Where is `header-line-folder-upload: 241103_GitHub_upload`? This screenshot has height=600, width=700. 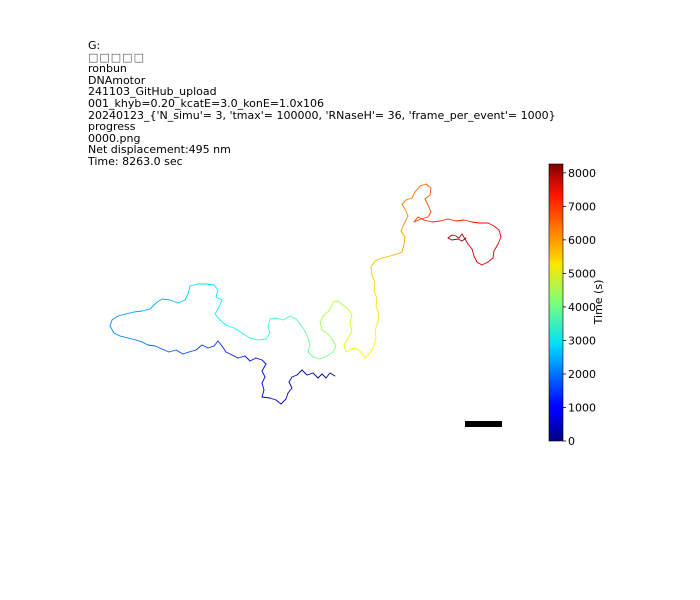
header-line-folder-upload: 241103_GitHub_upload is located at coordinates (152, 92).